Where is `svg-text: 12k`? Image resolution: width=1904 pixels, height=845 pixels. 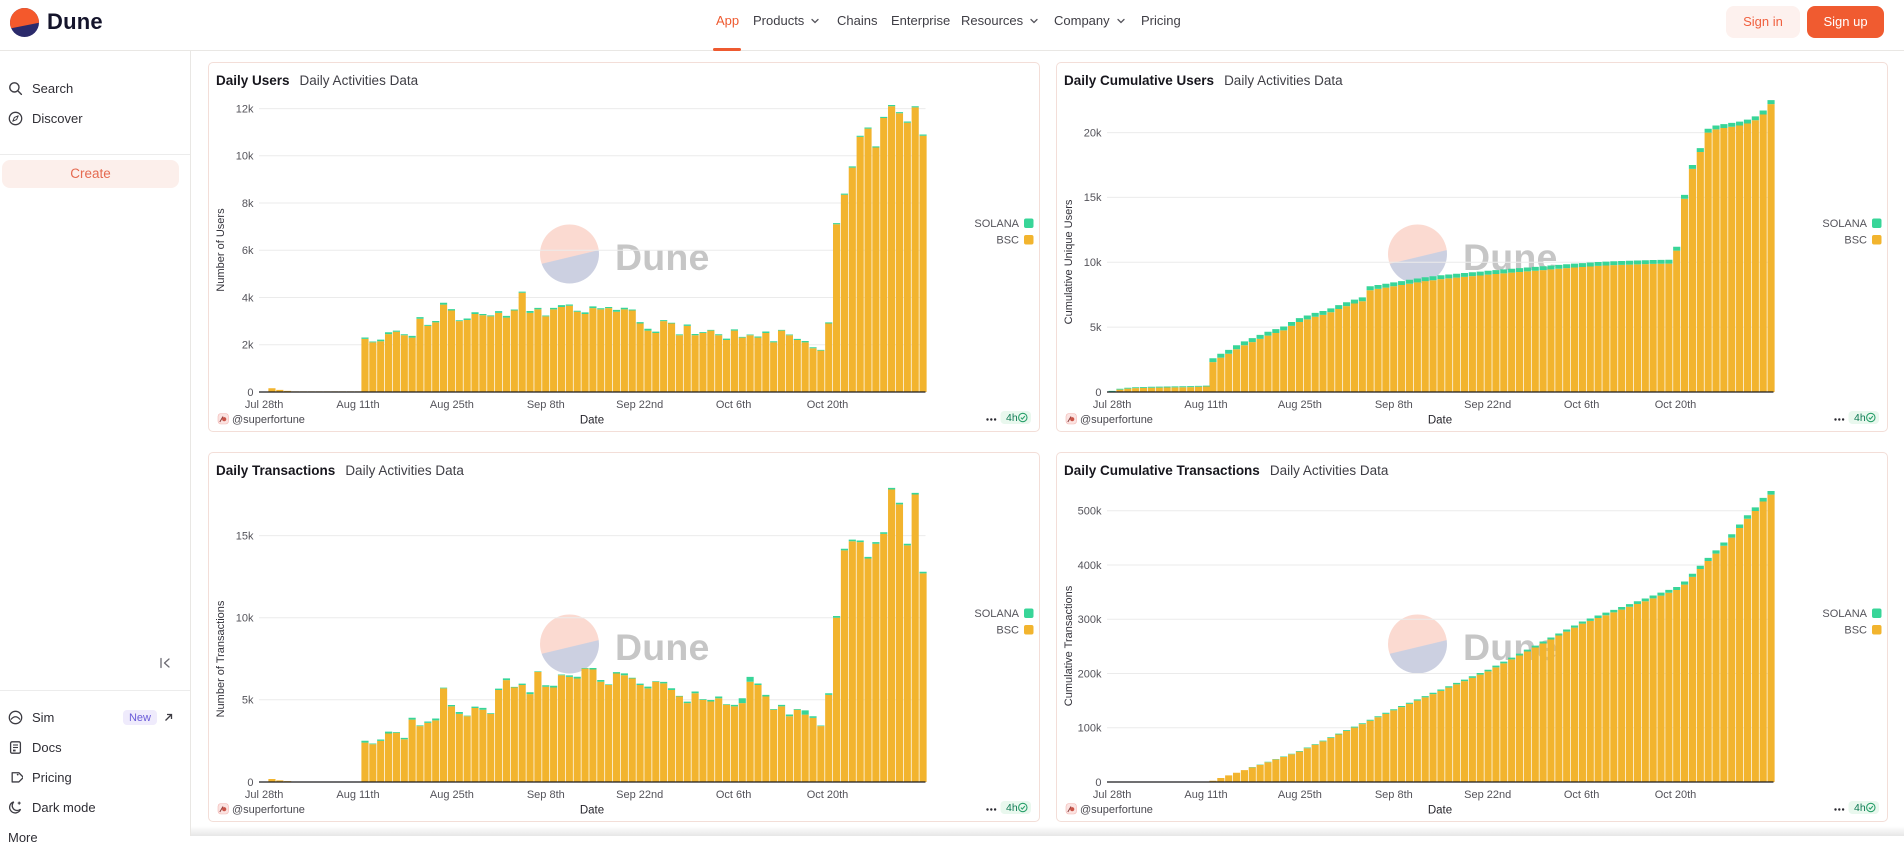
svg-text: 12k is located at coordinates (245, 109).